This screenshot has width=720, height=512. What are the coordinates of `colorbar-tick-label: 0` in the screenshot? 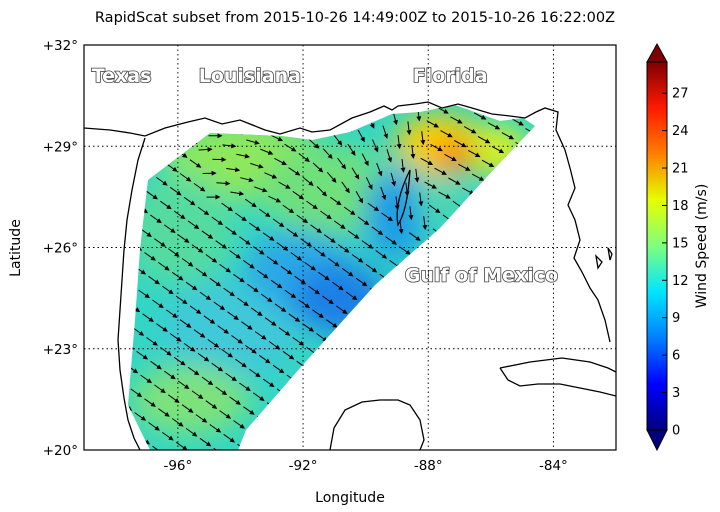 It's located at (676, 431).